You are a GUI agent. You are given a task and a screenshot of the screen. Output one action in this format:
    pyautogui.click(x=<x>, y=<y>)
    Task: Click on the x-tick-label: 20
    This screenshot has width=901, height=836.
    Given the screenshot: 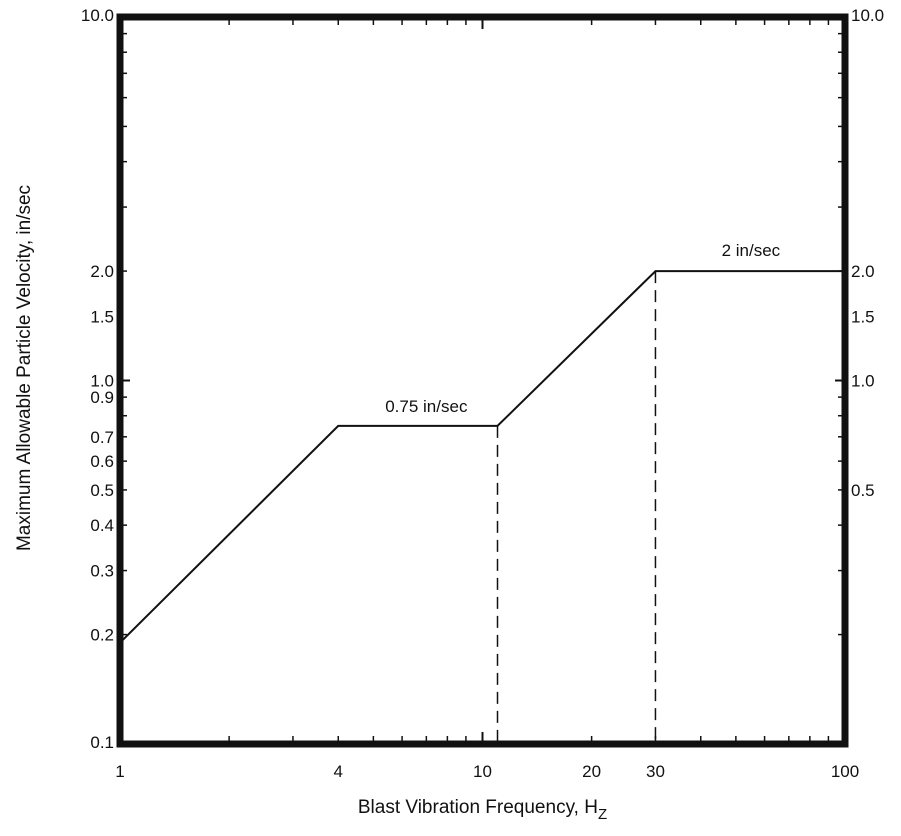 What is the action you would take?
    pyautogui.click(x=591, y=771)
    